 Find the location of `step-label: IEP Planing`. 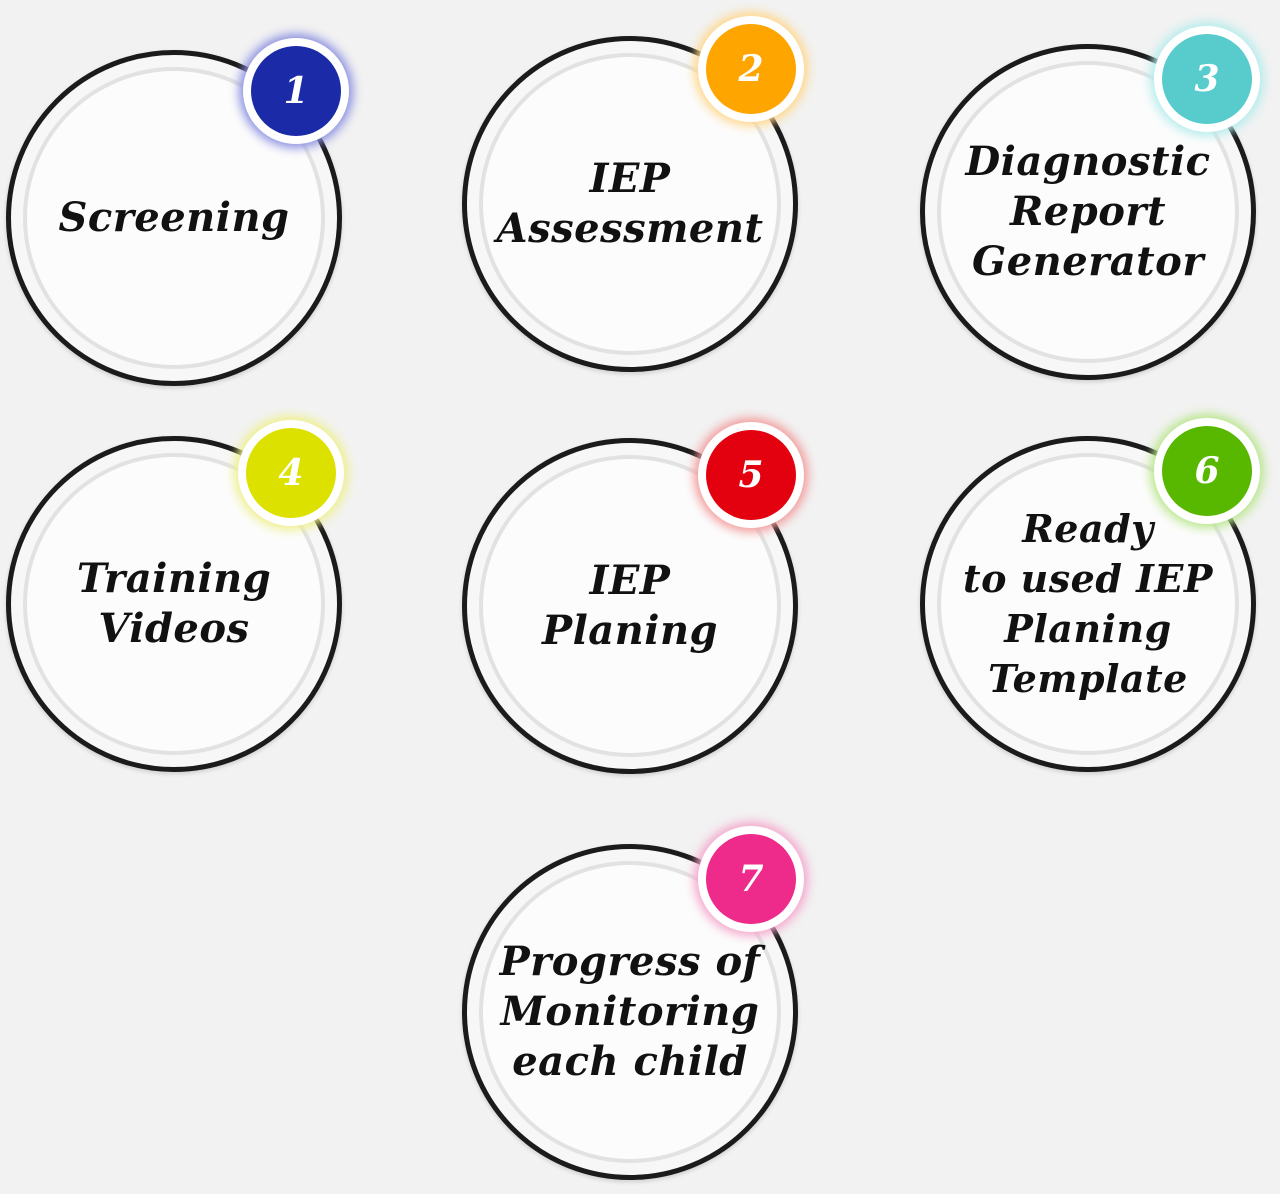

step-label: IEP Planing is located at coordinates (630, 605).